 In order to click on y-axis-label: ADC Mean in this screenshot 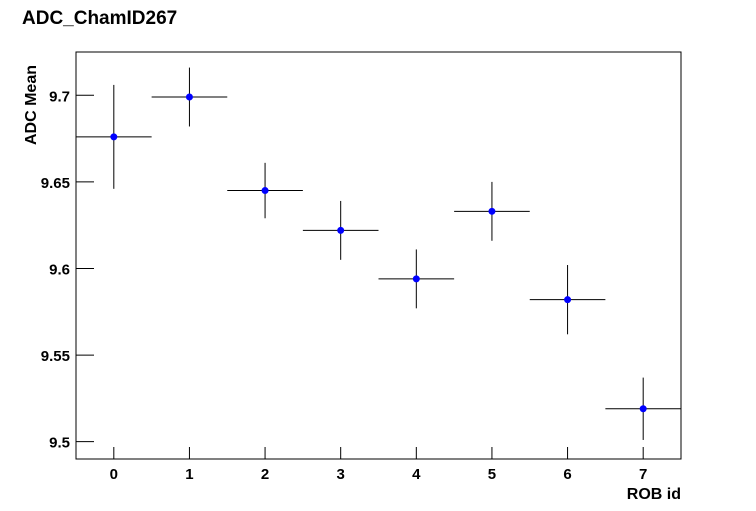, I will do `click(31, 105)`.